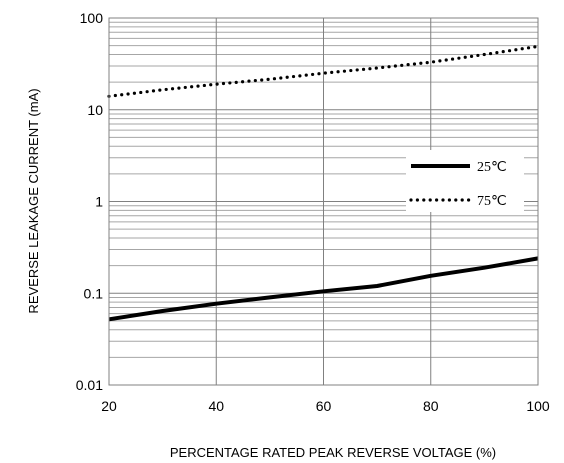  What do you see at coordinates (99, 202) in the screenshot?
I see `y-tick-label: 1` at bounding box center [99, 202].